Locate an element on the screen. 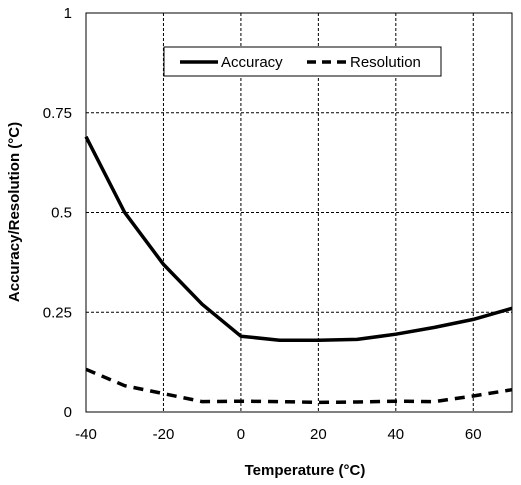  y-tick-label: 0.75 is located at coordinates (57, 113).